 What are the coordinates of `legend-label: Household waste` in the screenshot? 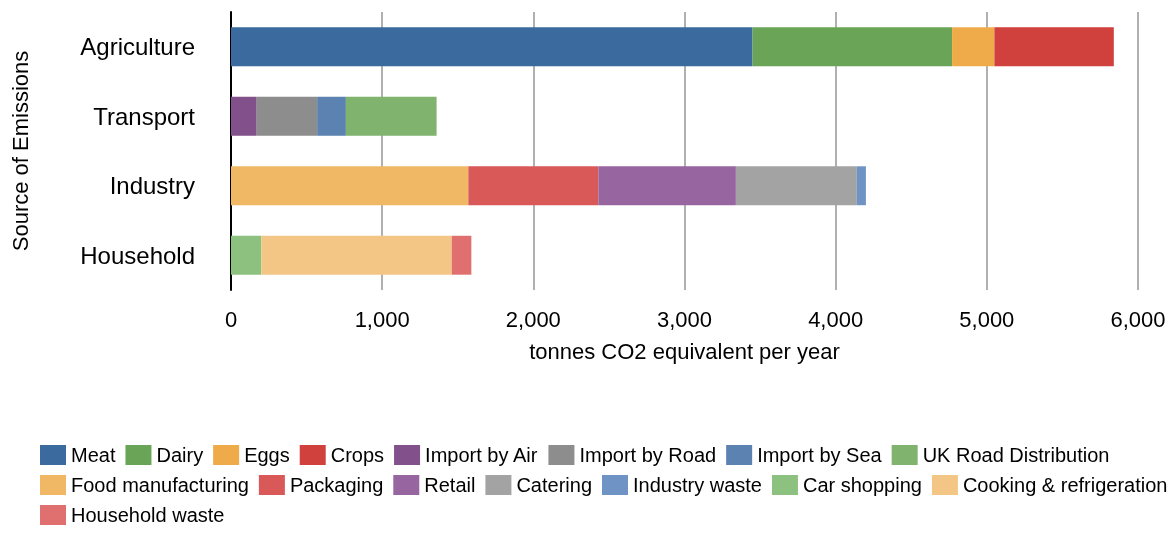 It's located at (148, 515).